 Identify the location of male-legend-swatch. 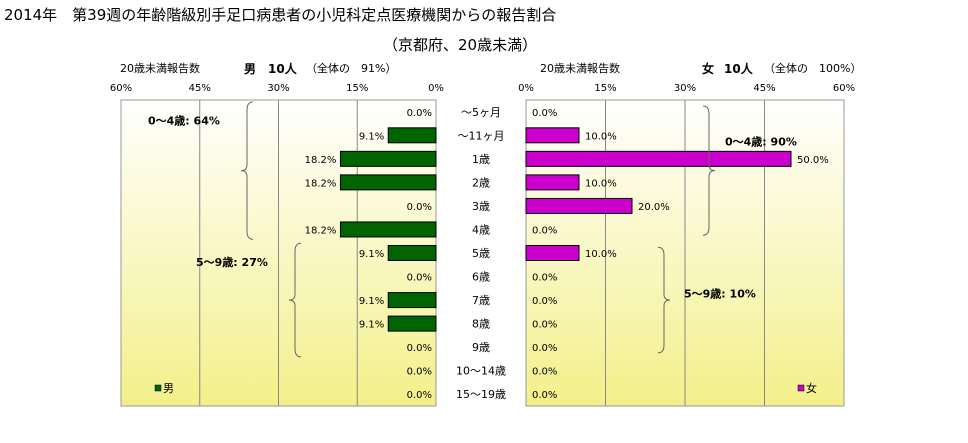
(158, 388).